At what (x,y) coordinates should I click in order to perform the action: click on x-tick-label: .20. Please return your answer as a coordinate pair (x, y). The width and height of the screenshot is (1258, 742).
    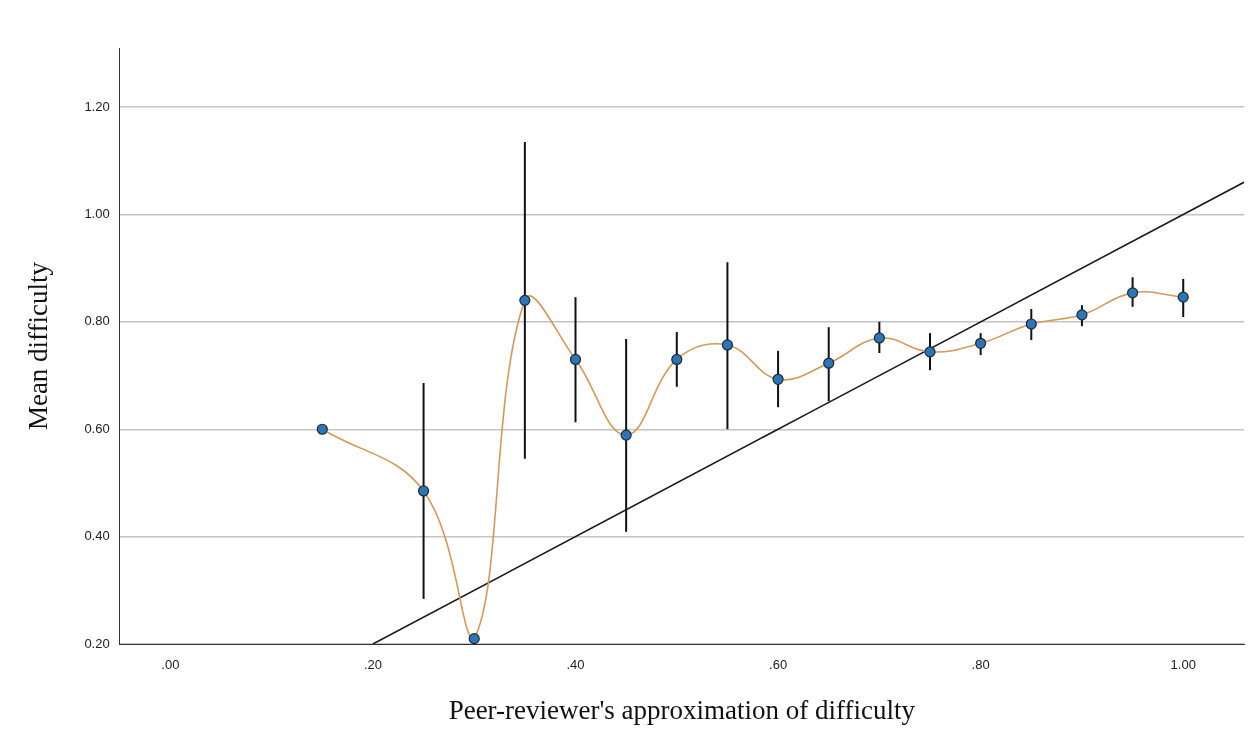
    Looking at the image, I should click on (372, 665).